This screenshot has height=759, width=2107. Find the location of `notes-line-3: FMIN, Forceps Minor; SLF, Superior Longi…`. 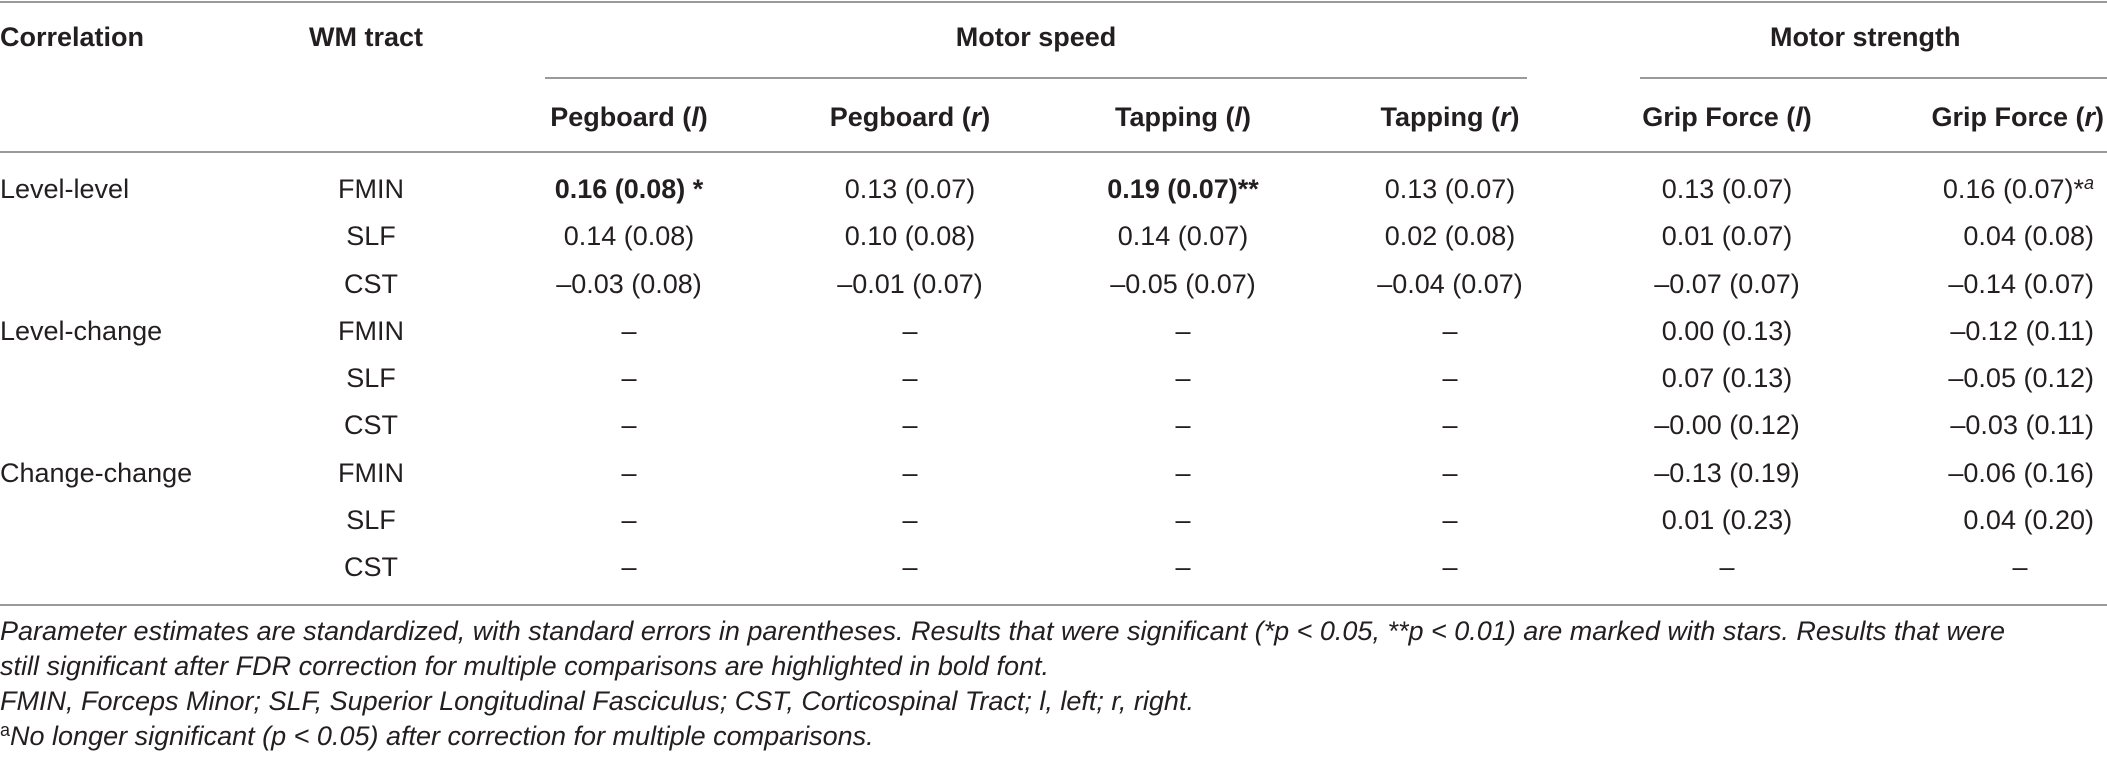

notes-line-3: FMIN, Forceps Minor; SLF, Superior Longi… is located at coordinates (597, 701).